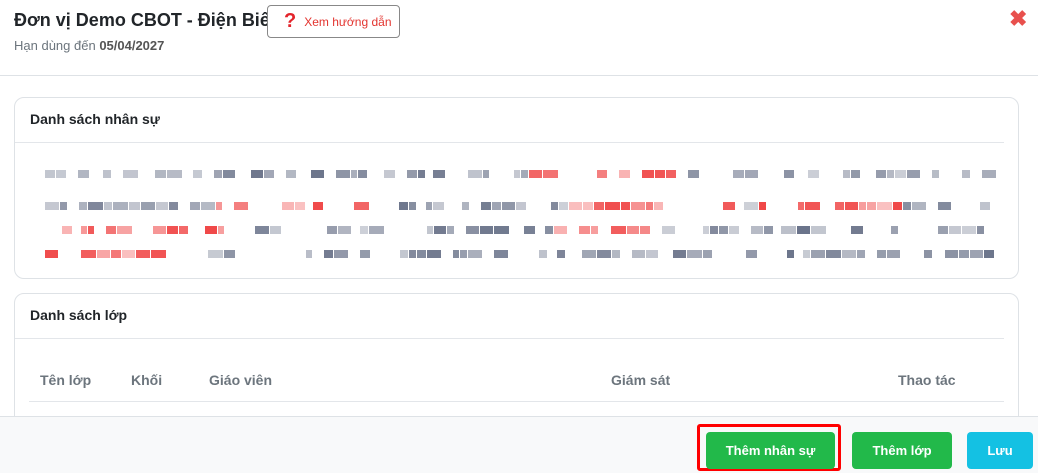 This screenshot has width=1038, height=473. What do you see at coordinates (516, 380) in the screenshot?
I see `classes-table-header: Tên lớp Khối Giáo viên Giám sát Thao tác` at bounding box center [516, 380].